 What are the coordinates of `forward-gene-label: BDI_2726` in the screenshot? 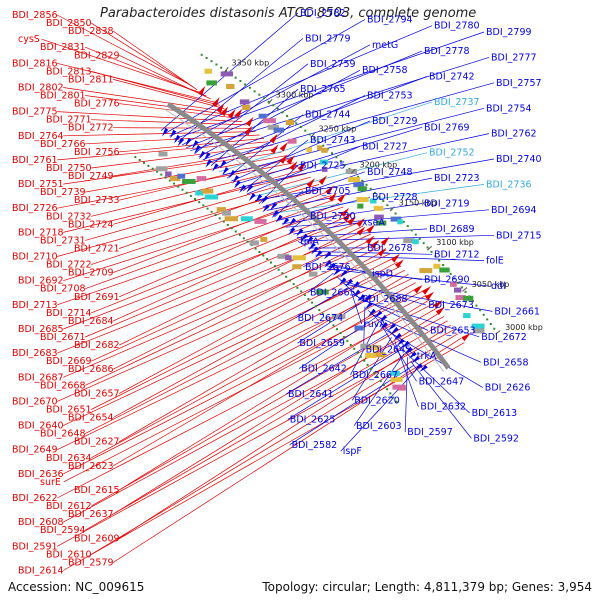 It's located at (35, 208).